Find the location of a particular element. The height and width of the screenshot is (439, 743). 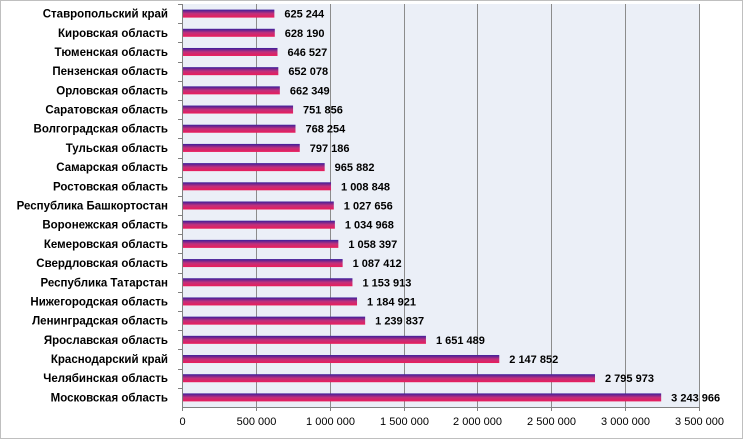

x-tick-label: 3 000 000 is located at coordinates (625, 422).